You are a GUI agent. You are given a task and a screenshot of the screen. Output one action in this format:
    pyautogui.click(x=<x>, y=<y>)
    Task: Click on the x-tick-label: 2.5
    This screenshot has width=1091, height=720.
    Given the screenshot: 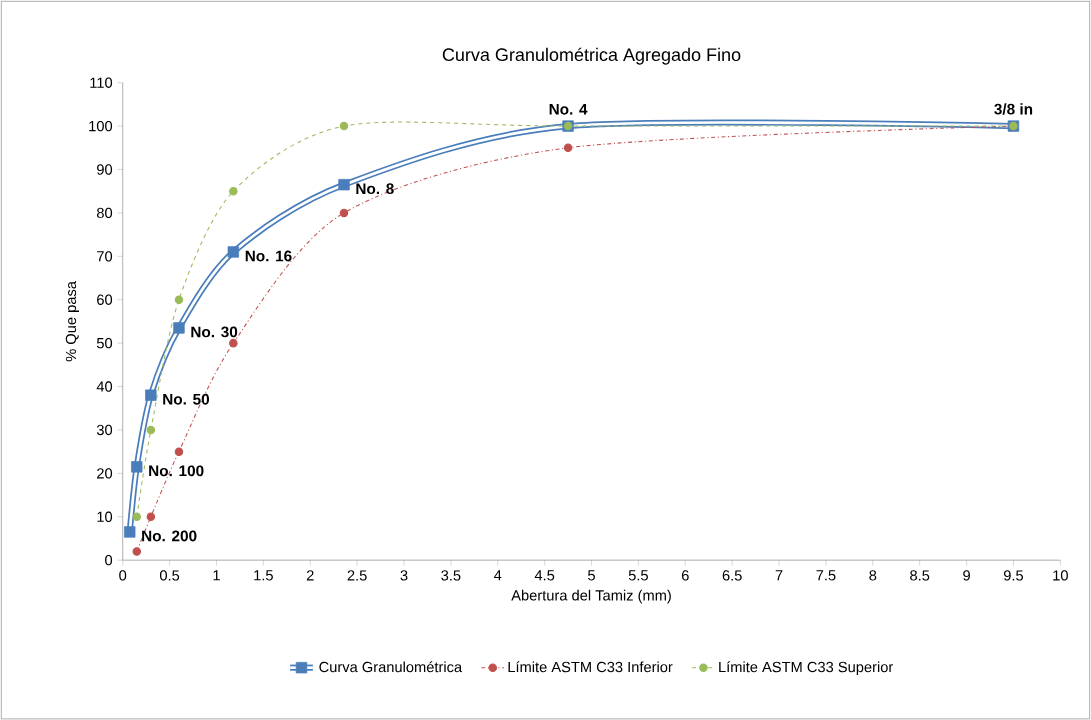 What is the action you would take?
    pyautogui.click(x=357, y=575)
    